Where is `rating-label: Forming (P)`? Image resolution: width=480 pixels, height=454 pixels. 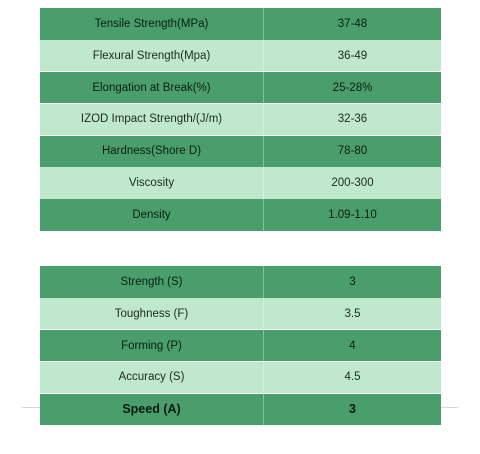
rating-label: Forming (P) is located at coordinates (152, 345).